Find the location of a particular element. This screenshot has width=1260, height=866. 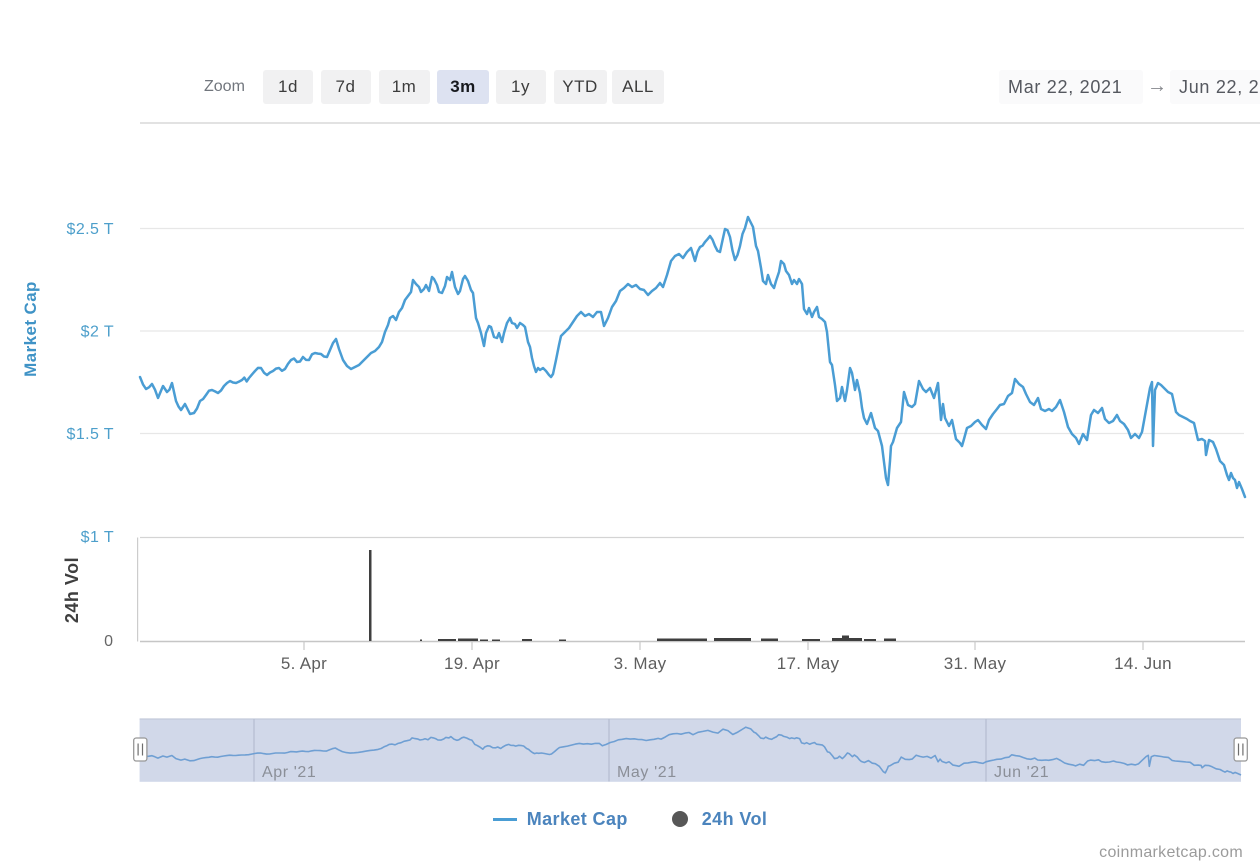

svg-text: 17. May is located at coordinates (808, 663).